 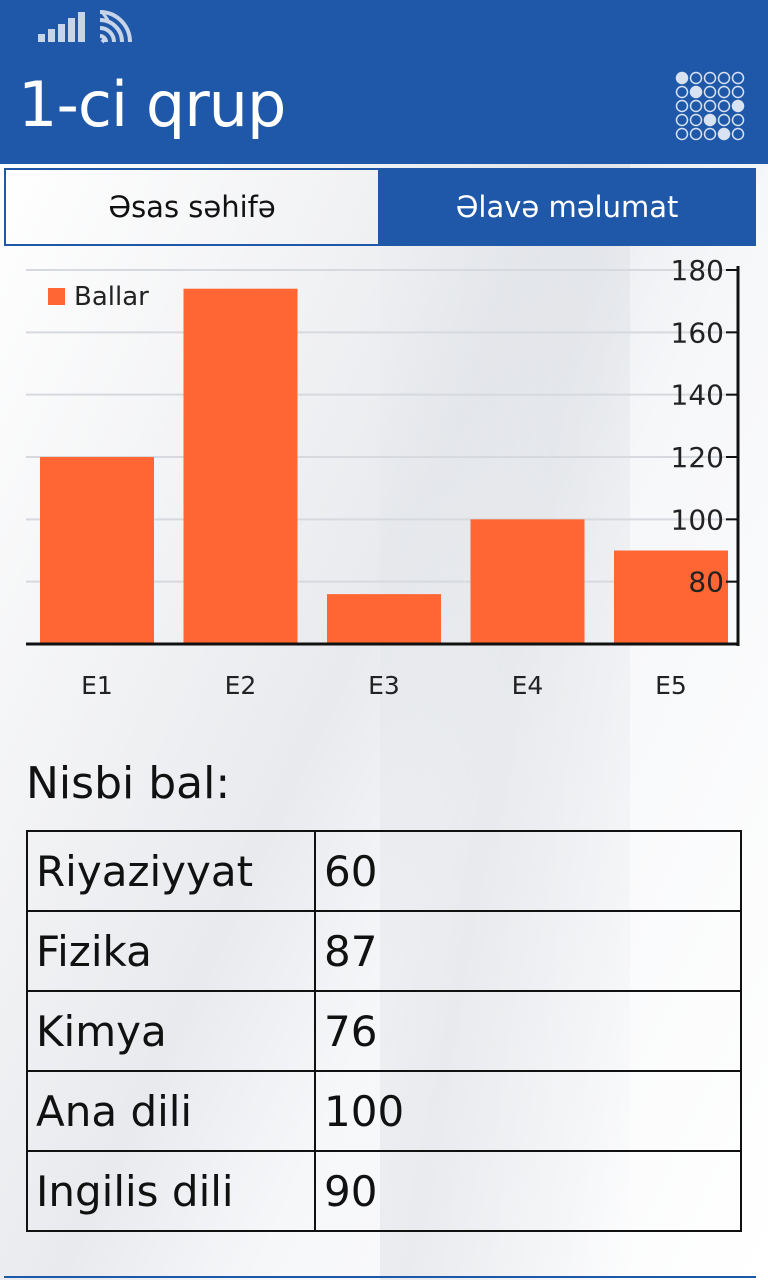 I want to click on subject-cell: Ingilis dili, so click(x=171, y=1191).